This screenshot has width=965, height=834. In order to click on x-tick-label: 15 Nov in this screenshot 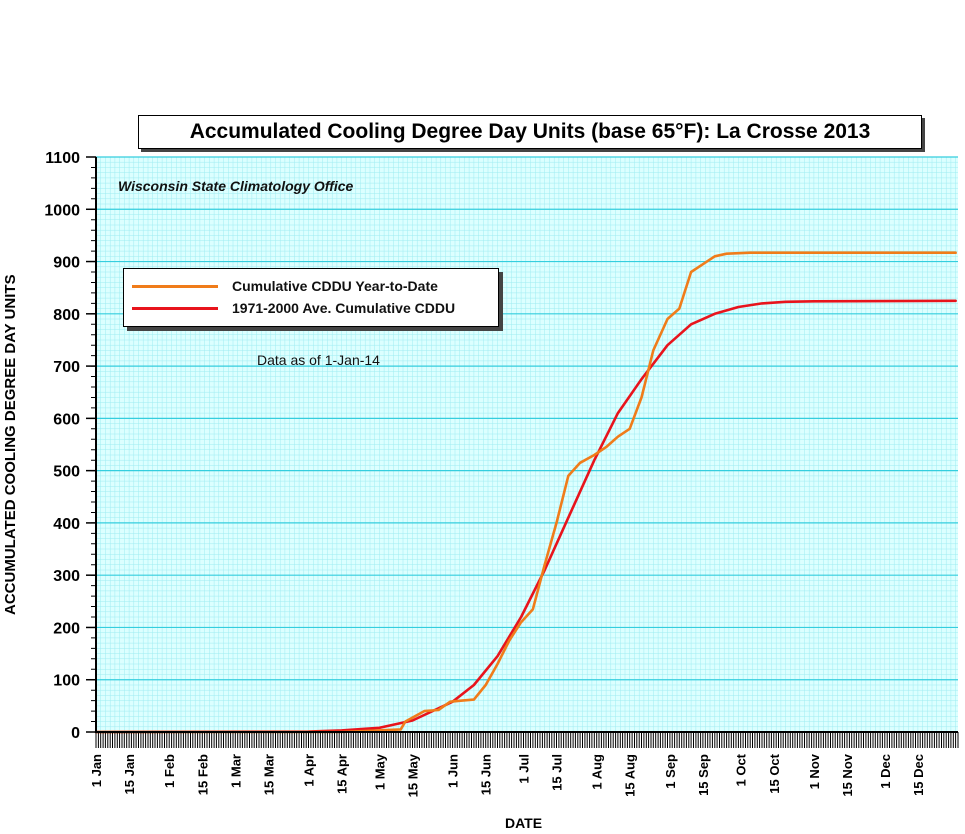, I will do `click(847, 774)`.